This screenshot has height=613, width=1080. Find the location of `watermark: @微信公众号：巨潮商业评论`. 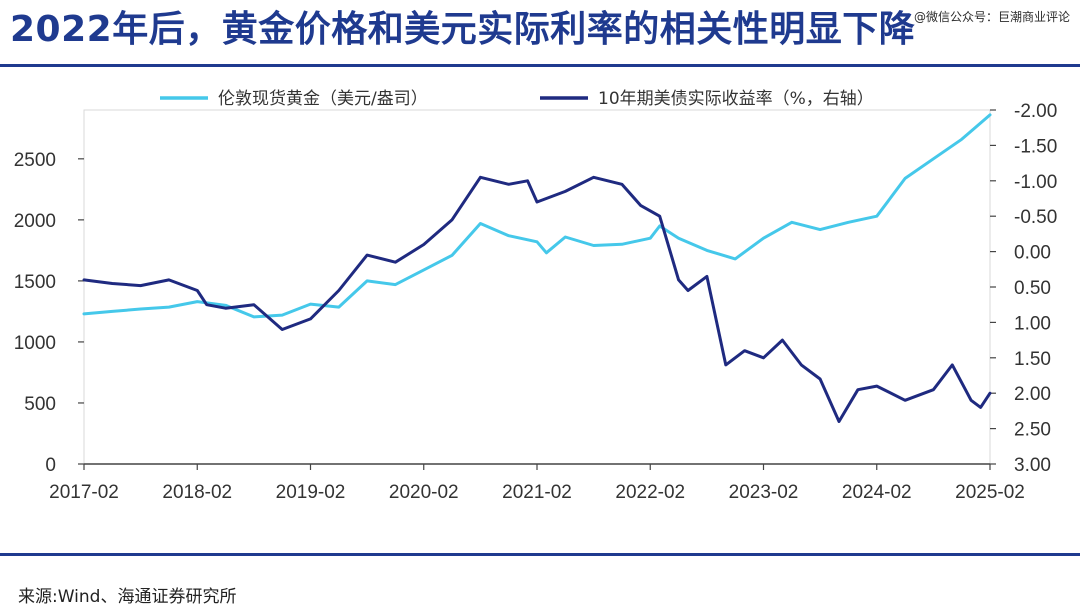

watermark: @微信公众号：巨潮商业评论 is located at coordinates (991, 17).